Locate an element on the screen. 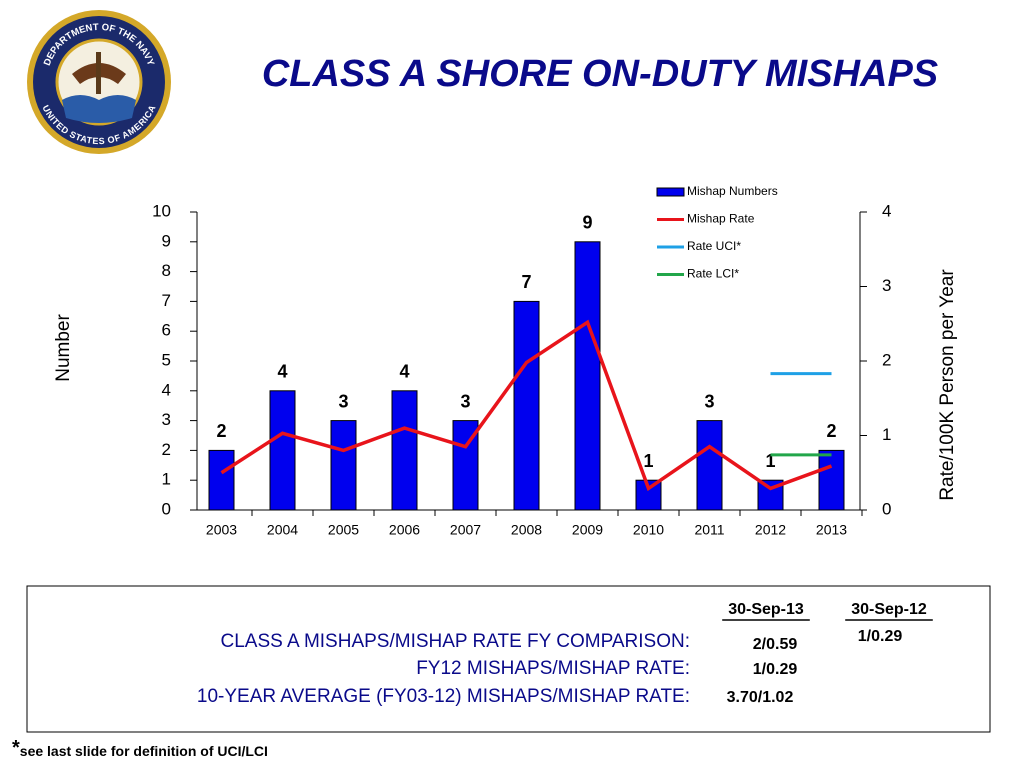 The width and height of the screenshot is (1024, 768). comparison-value: 3.70/1.02 is located at coordinates (760, 697).